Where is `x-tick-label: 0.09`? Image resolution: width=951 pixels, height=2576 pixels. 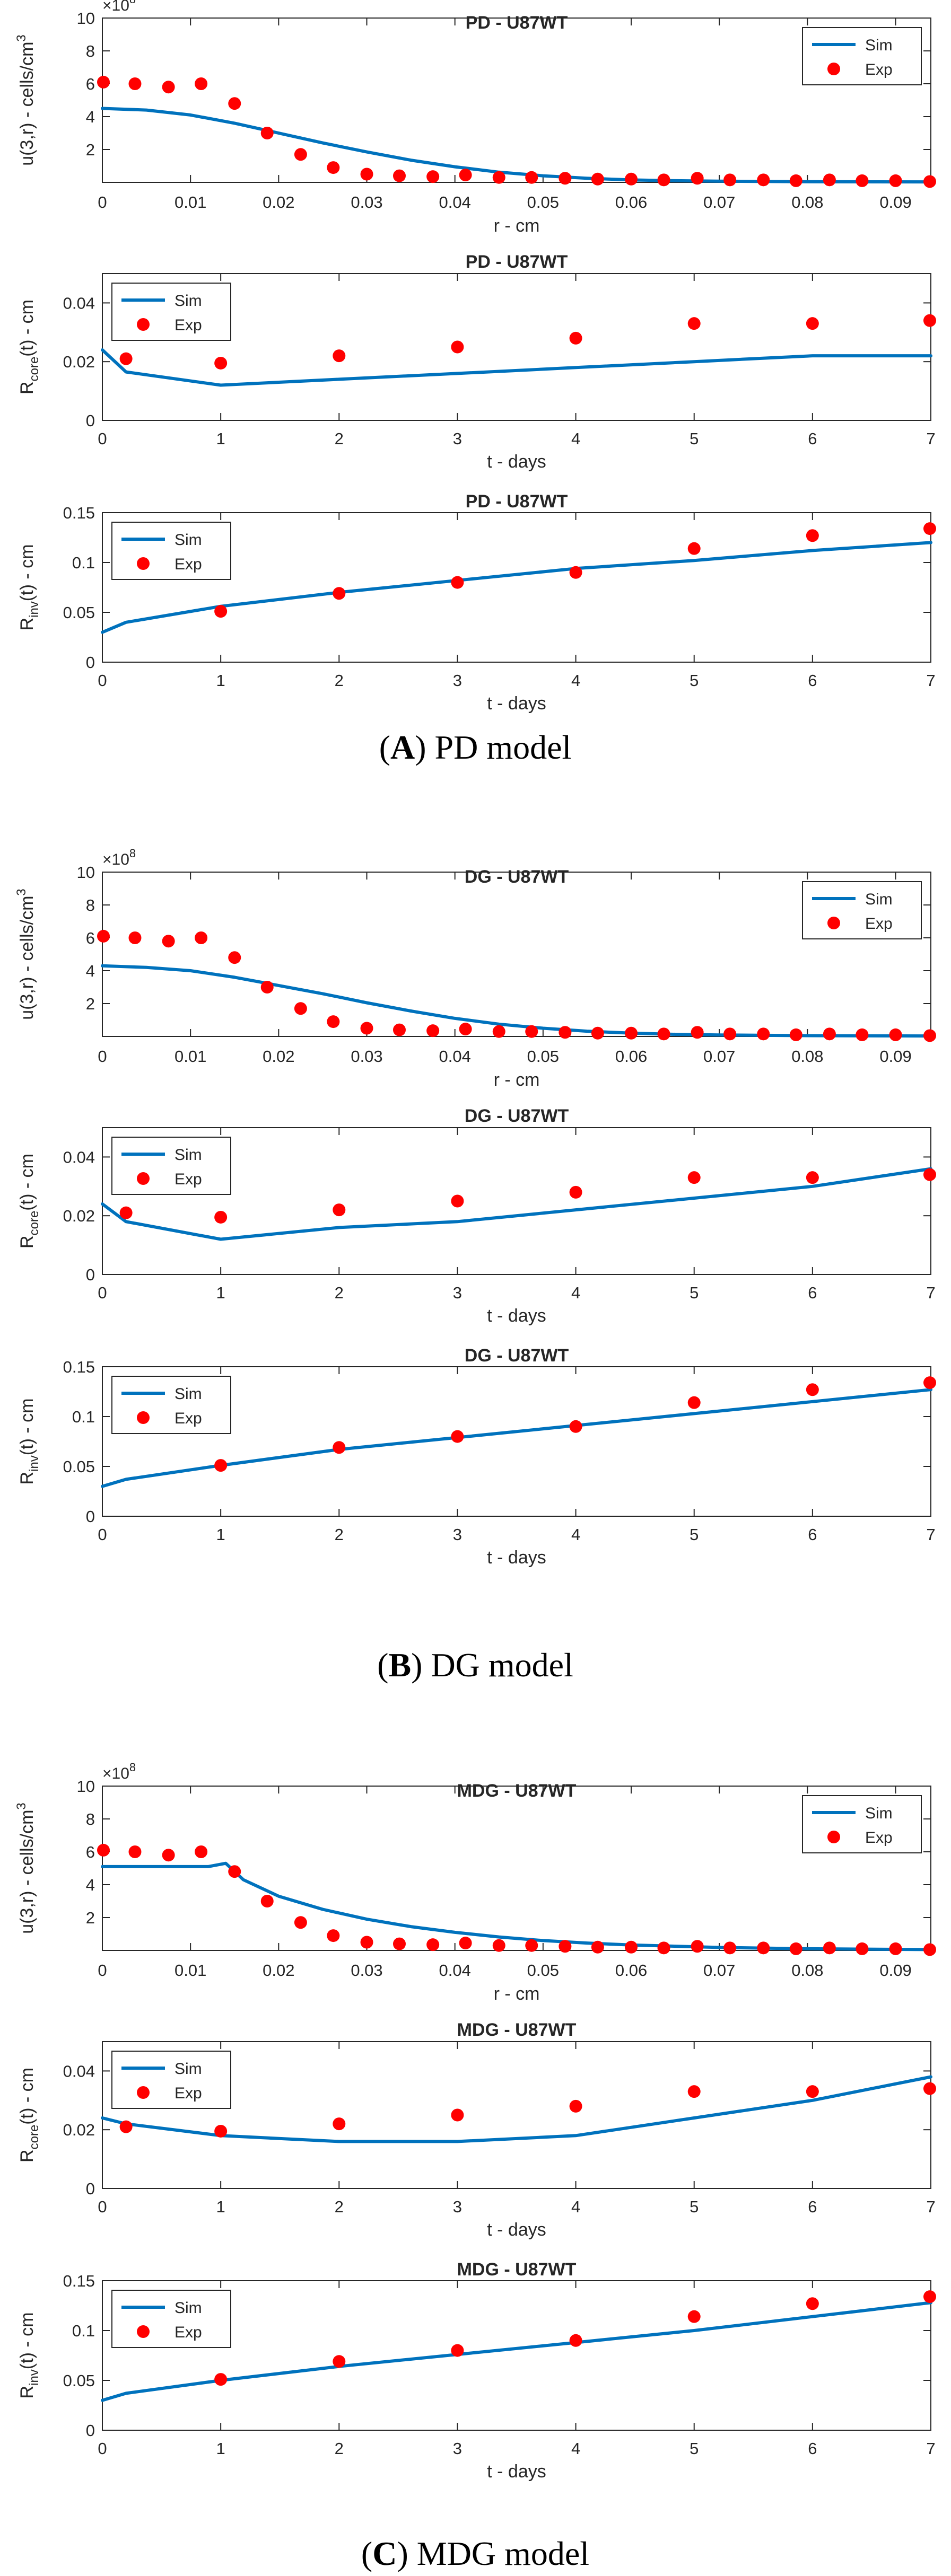
x-tick-label: 0.09 is located at coordinates (895, 1970).